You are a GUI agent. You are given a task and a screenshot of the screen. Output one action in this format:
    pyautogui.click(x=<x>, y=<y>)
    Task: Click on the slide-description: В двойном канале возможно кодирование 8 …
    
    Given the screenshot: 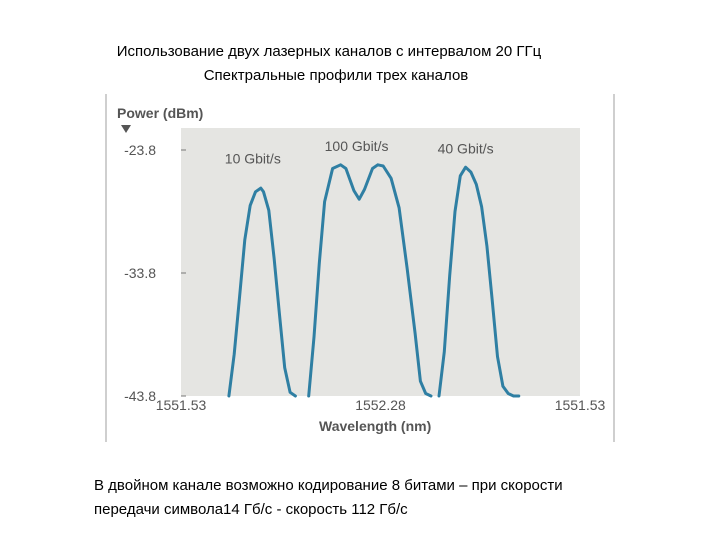 What is the action you would take?
    pyautogui.click(x=394, y=498)
    